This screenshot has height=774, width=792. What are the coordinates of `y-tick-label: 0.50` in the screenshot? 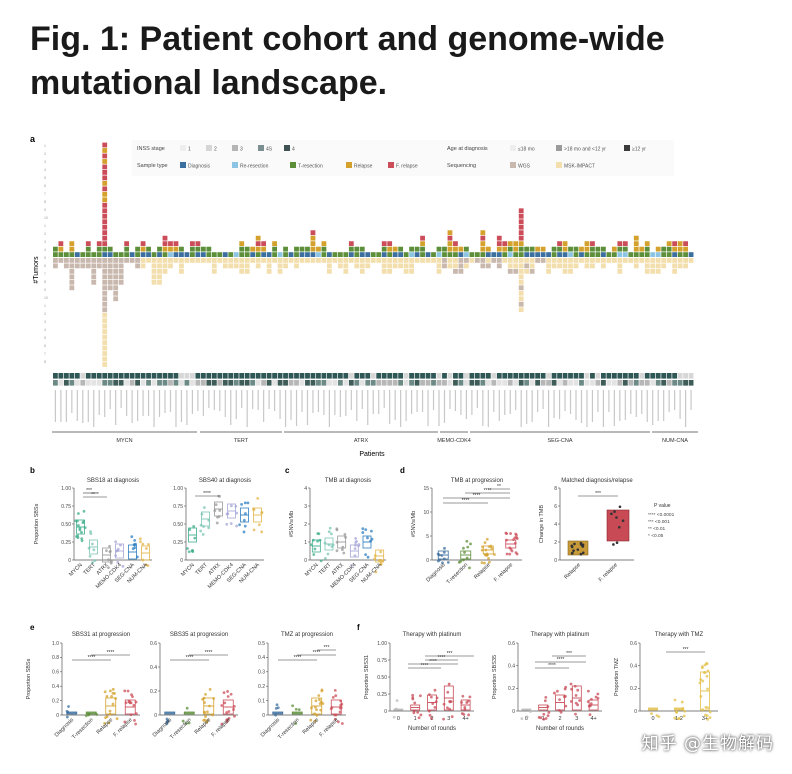 It's located at (66, 525).